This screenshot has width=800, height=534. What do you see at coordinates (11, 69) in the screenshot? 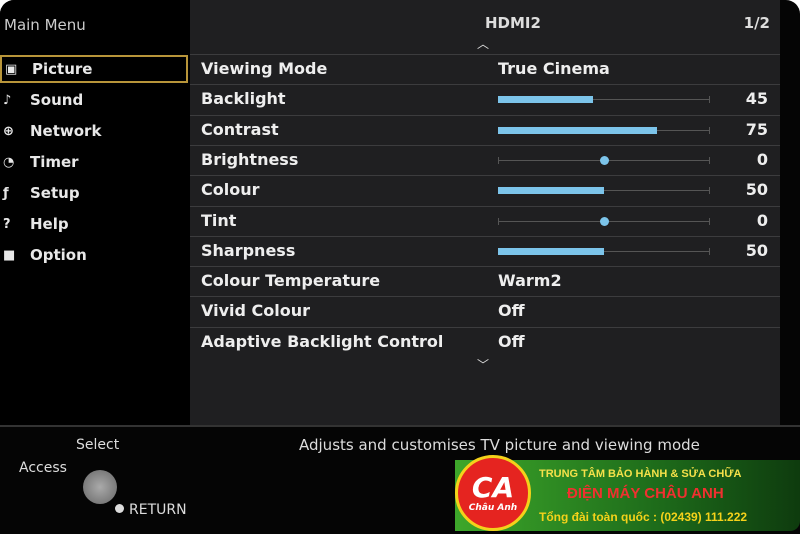
I see `picture-icon: ▣` at bounding box center [11, 69].